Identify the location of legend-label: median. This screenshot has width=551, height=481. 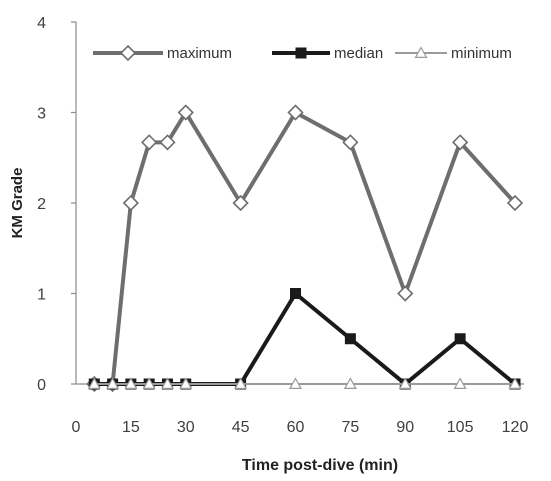
(358, 53).